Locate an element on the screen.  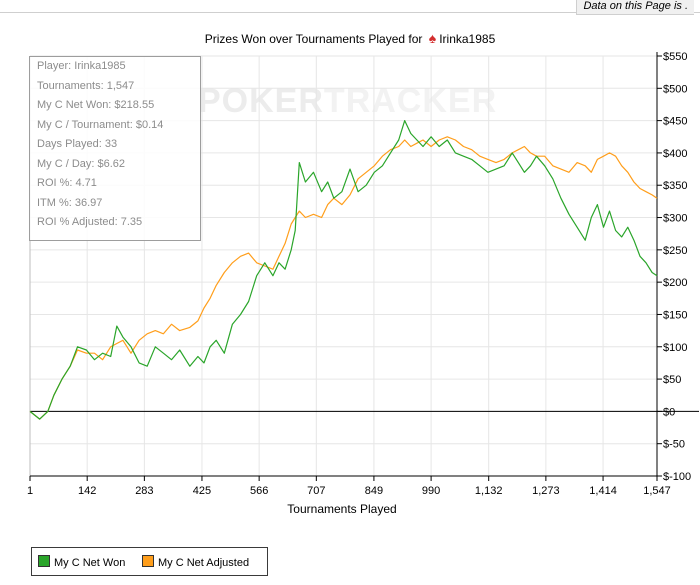
stat-line: ROI % Adjusted: 7.35 is located at coordinates (90, 222).